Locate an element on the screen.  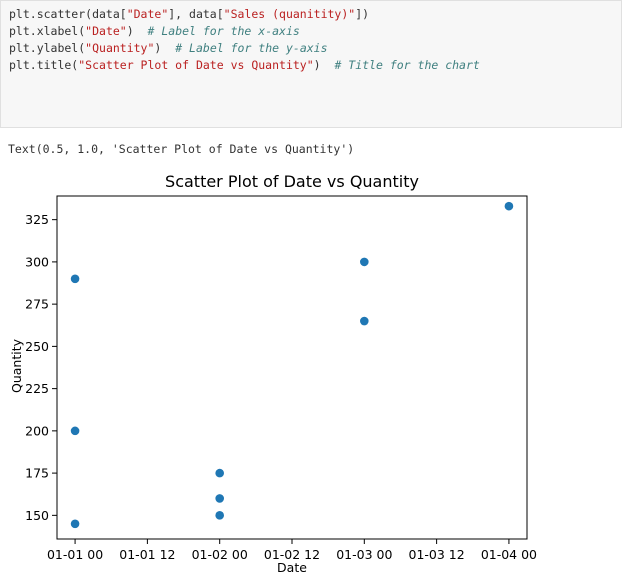
code-token: plt.xlabel( is located at coordinates (47, 31).